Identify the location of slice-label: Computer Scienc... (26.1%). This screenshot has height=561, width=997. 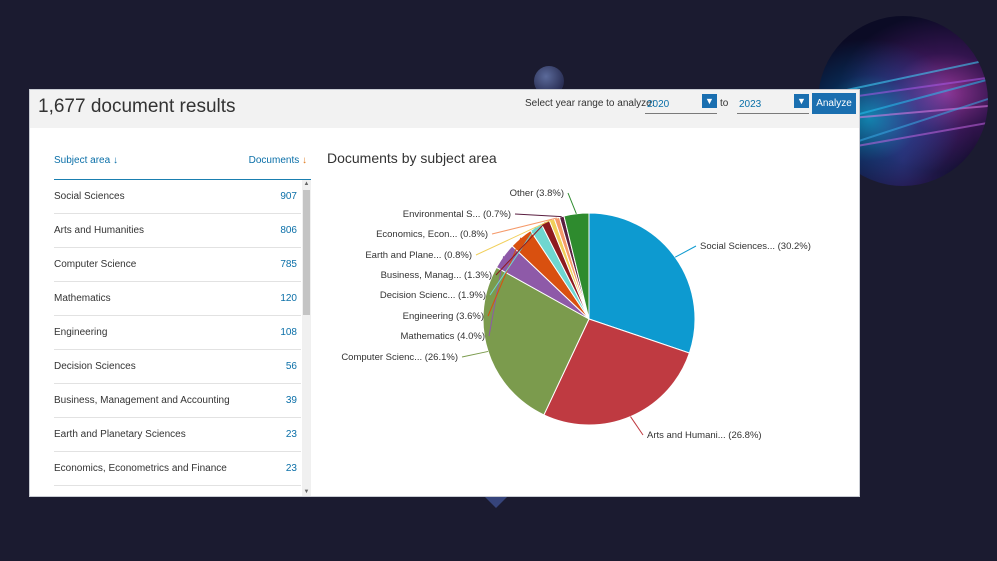
(399, 357).